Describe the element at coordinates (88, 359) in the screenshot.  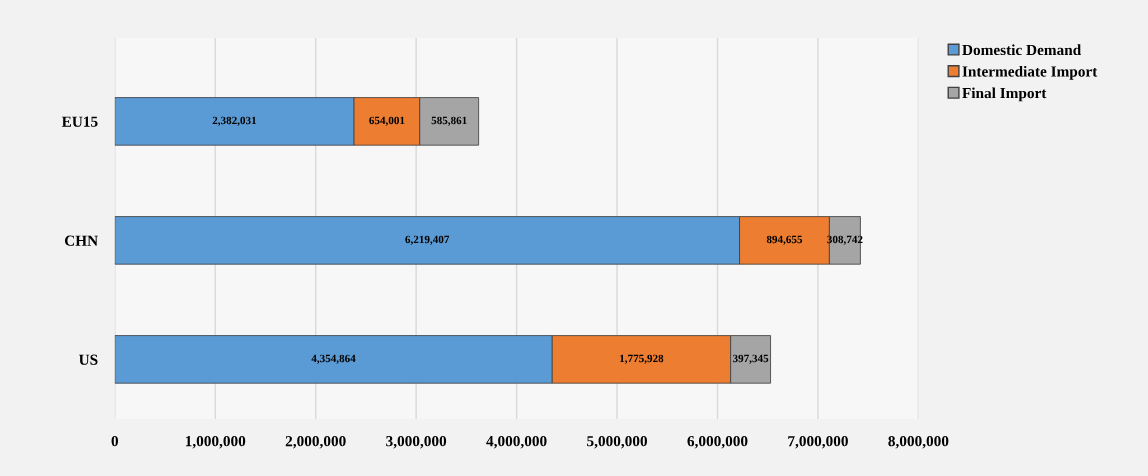
I see `y-tick-label: US` at that location.